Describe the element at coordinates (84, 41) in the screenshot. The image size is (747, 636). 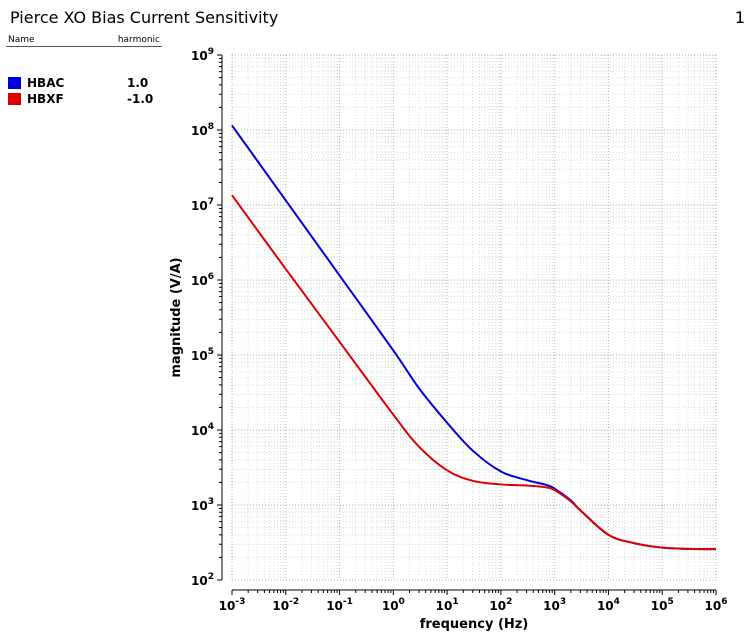
I see `legend-header: Name harmonic` at that location.